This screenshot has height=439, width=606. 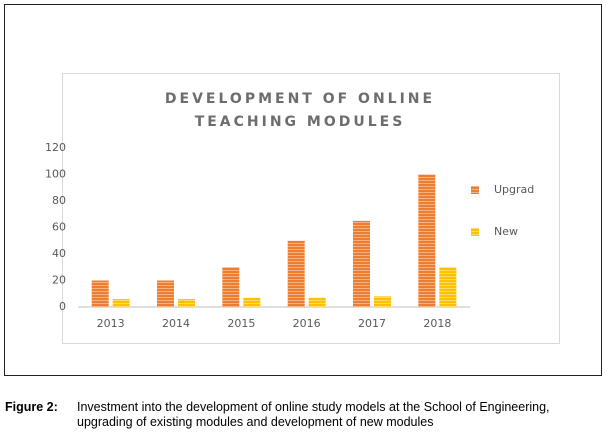 I want to click on chart-title: DEVELOPMENT OF ONLINE TEACHING MODULES, so click(x=300, y=110).